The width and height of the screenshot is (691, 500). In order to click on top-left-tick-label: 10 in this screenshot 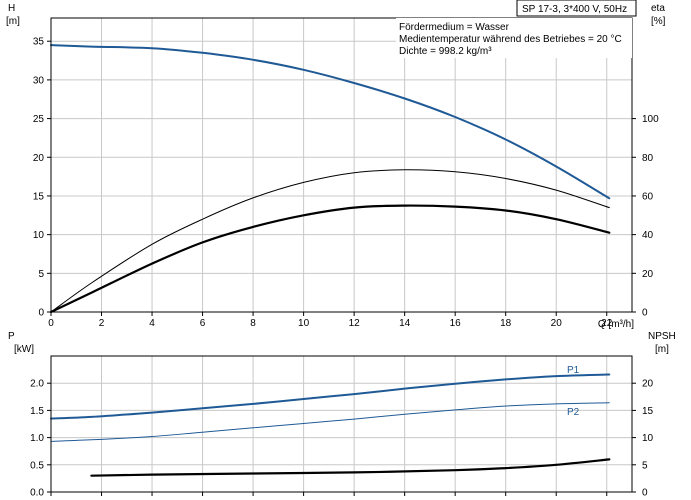, I will do `click(39, 235)`.